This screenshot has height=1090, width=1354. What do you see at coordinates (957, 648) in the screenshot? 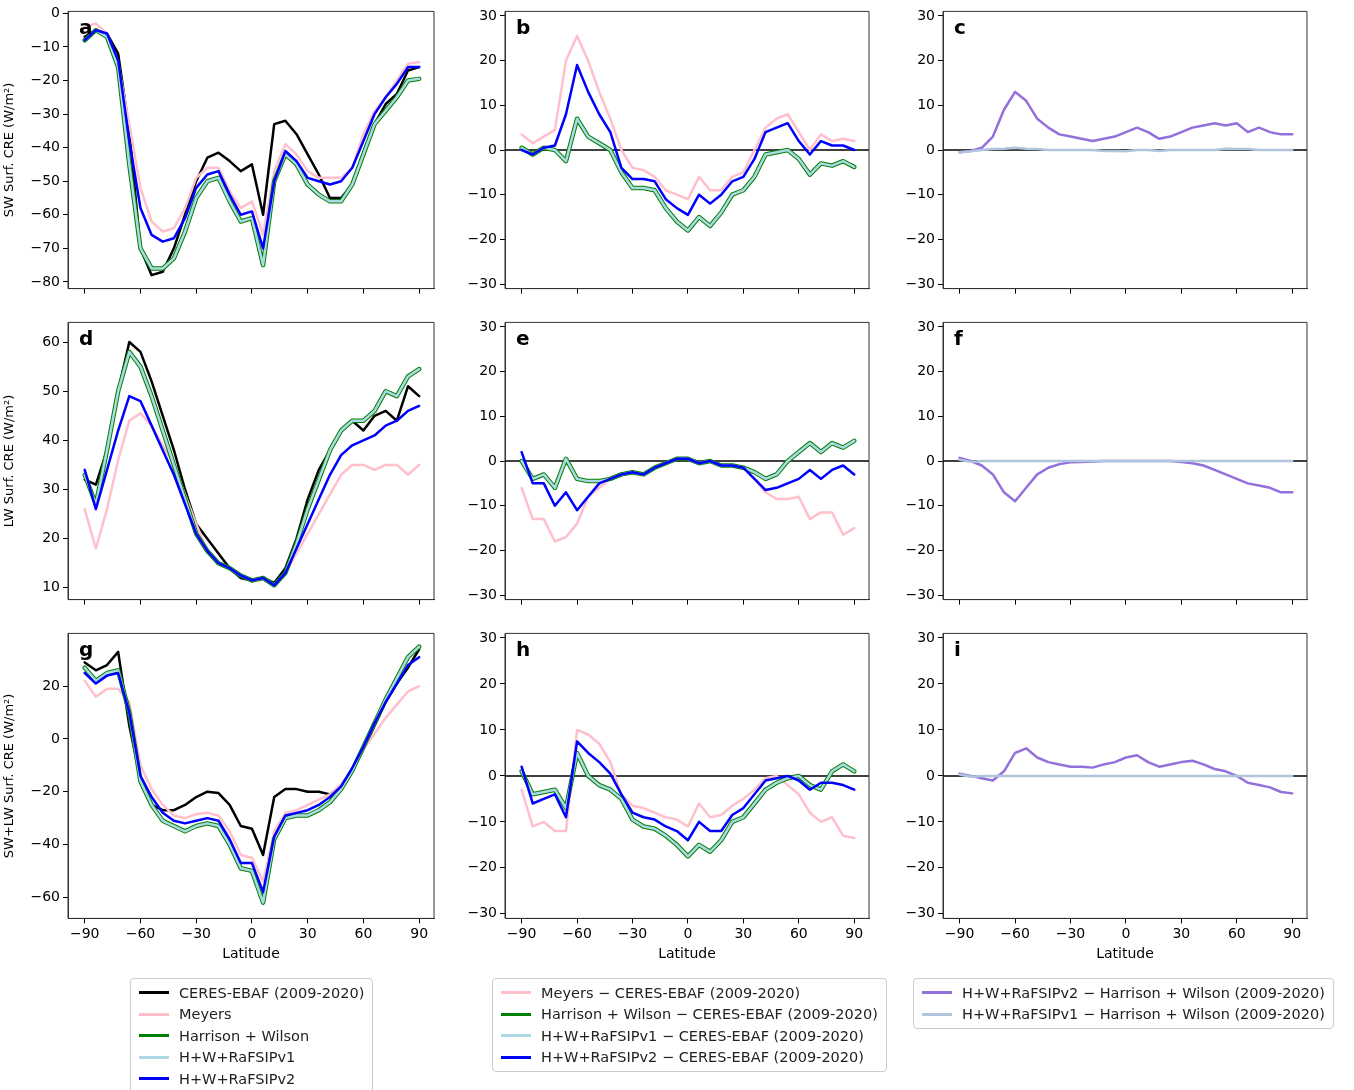
I see `chart-title: i` at bounding box center [957, 648].